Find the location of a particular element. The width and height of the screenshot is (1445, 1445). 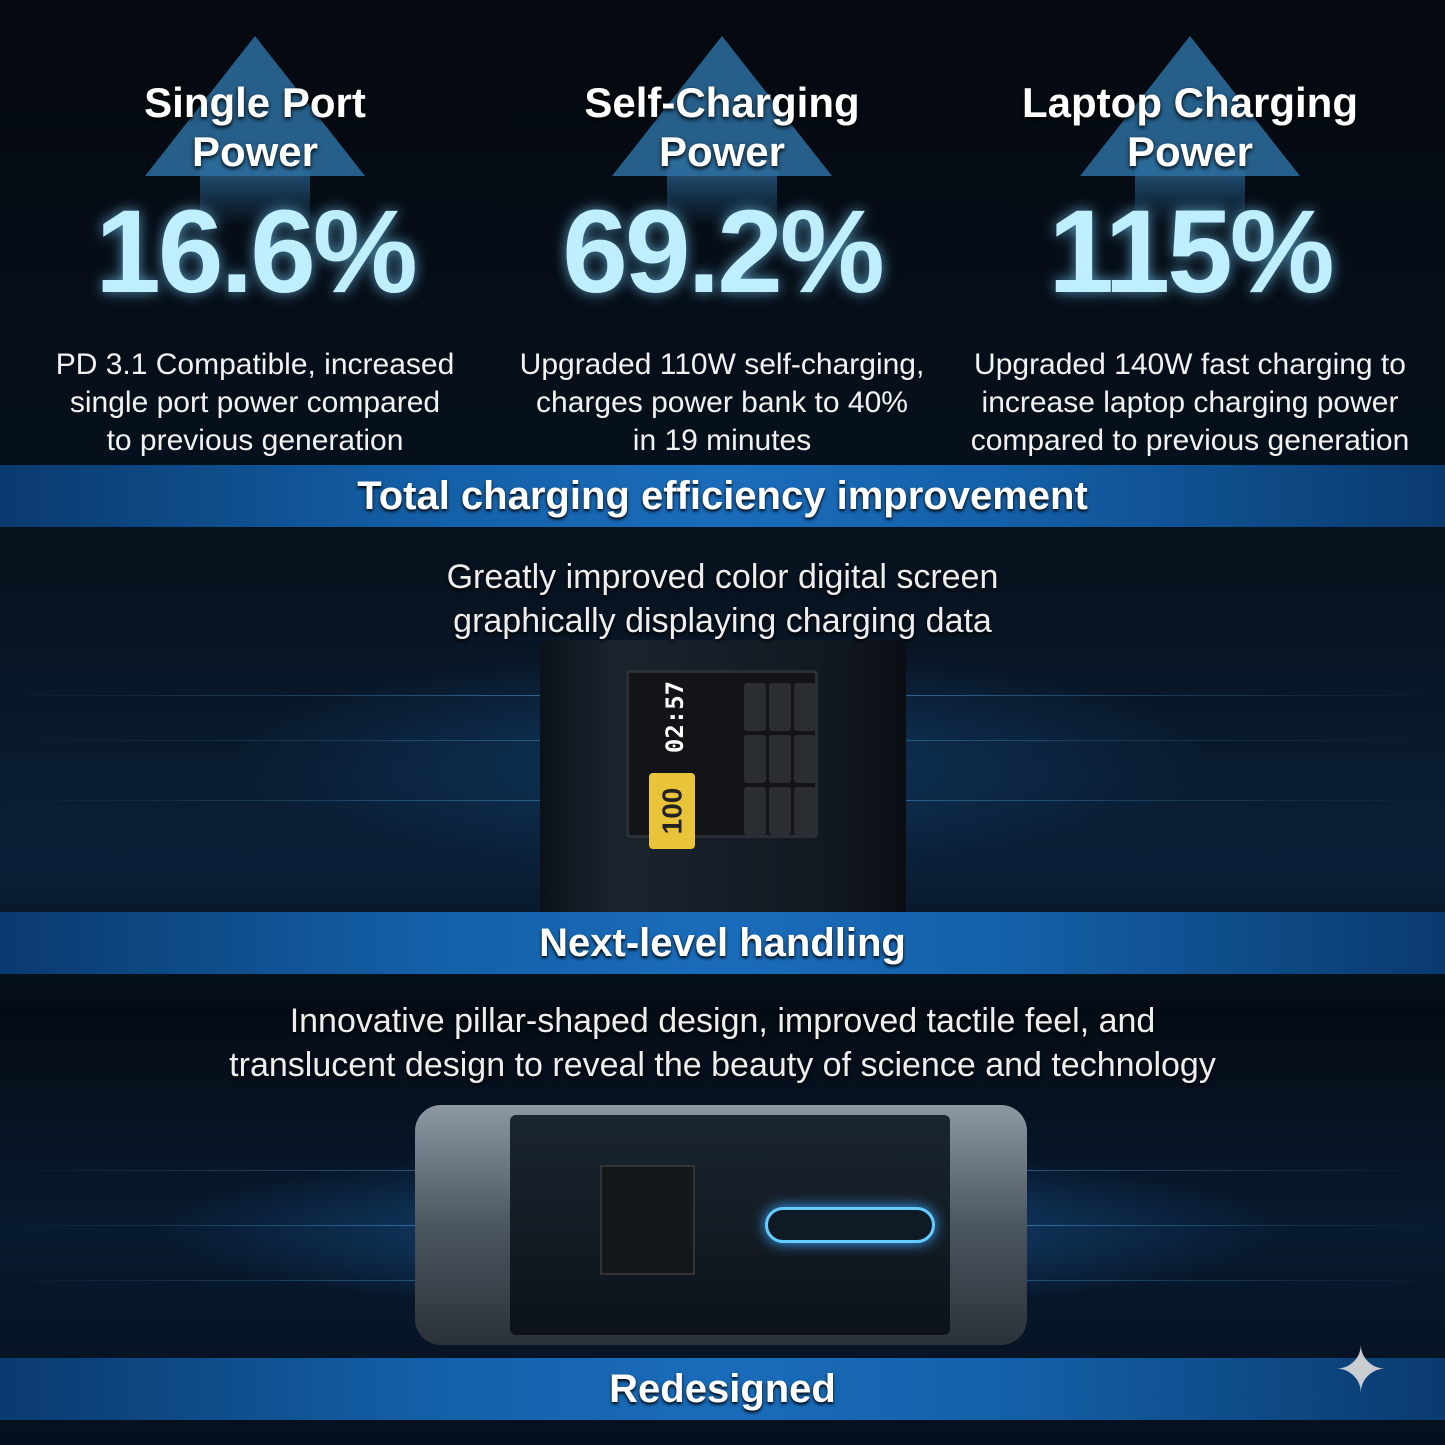

banner-redesigned: Redesigned is located at coordinates (722, 1389).